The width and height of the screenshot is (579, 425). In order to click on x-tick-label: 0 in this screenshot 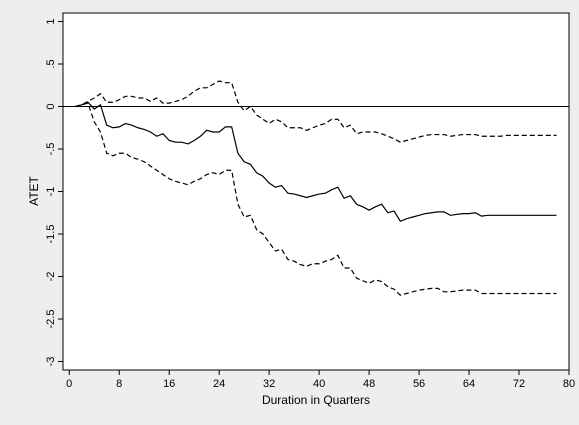, I will do `click(69, 384)`.